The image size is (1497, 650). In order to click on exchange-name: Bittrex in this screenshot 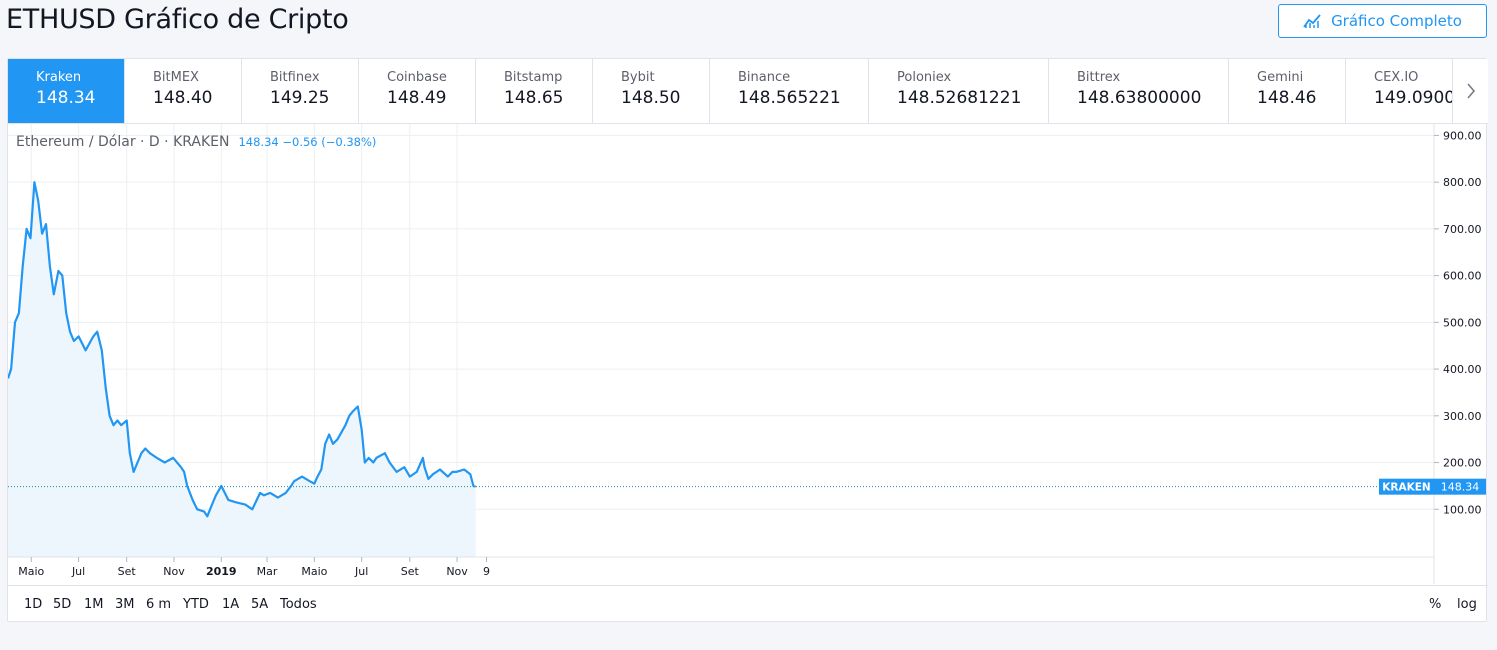, I will do `click(1099, 77)`.